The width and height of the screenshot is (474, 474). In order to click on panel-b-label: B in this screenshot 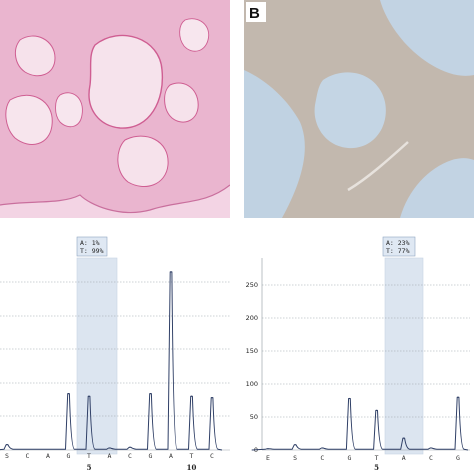, I will do `click(254, 13)`.